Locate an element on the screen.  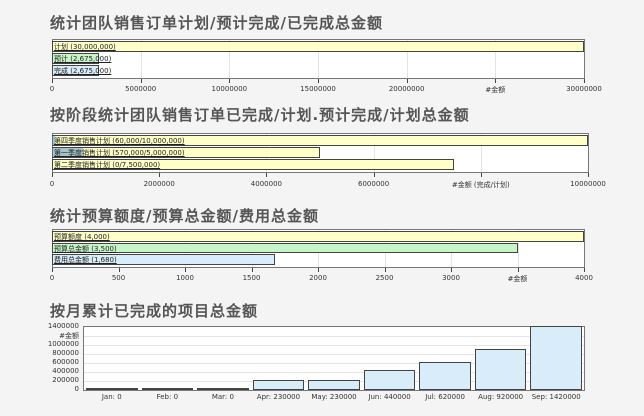
bar-label: 预算额度 (4,000) is located at coordinates (82, 237).